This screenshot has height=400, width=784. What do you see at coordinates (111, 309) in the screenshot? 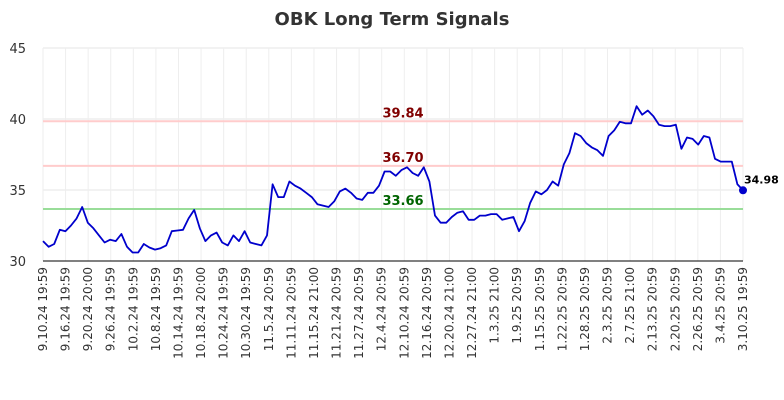
I see `x-tick-label: 9.26.24 19:59` at bounding box center [111, 309].